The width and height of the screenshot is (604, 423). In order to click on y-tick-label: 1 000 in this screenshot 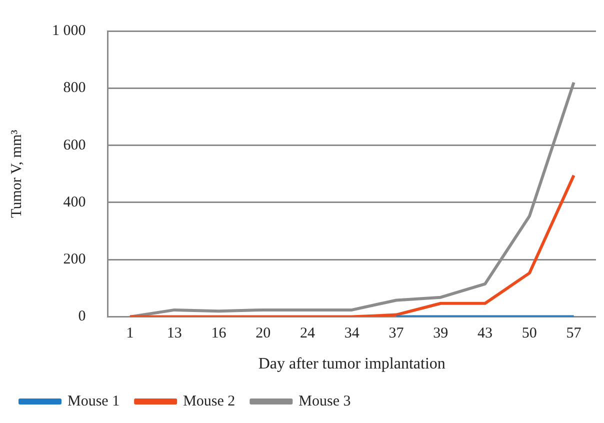, I will do `click(69, 30)`.